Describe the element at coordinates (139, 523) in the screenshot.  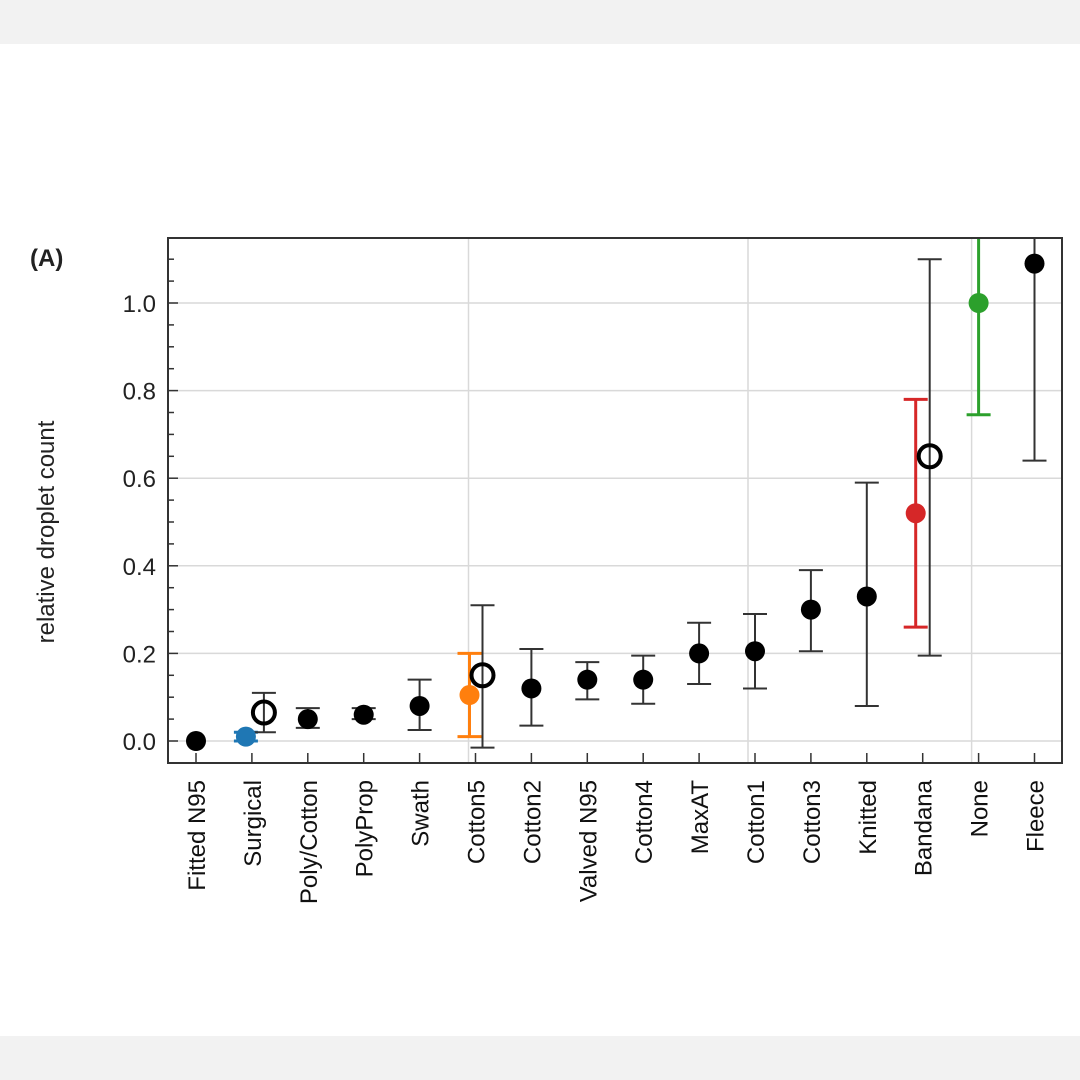
I see `y-tick-labels: 0.0 0.2 0.4 0.6 0.8 1.0` at that location.